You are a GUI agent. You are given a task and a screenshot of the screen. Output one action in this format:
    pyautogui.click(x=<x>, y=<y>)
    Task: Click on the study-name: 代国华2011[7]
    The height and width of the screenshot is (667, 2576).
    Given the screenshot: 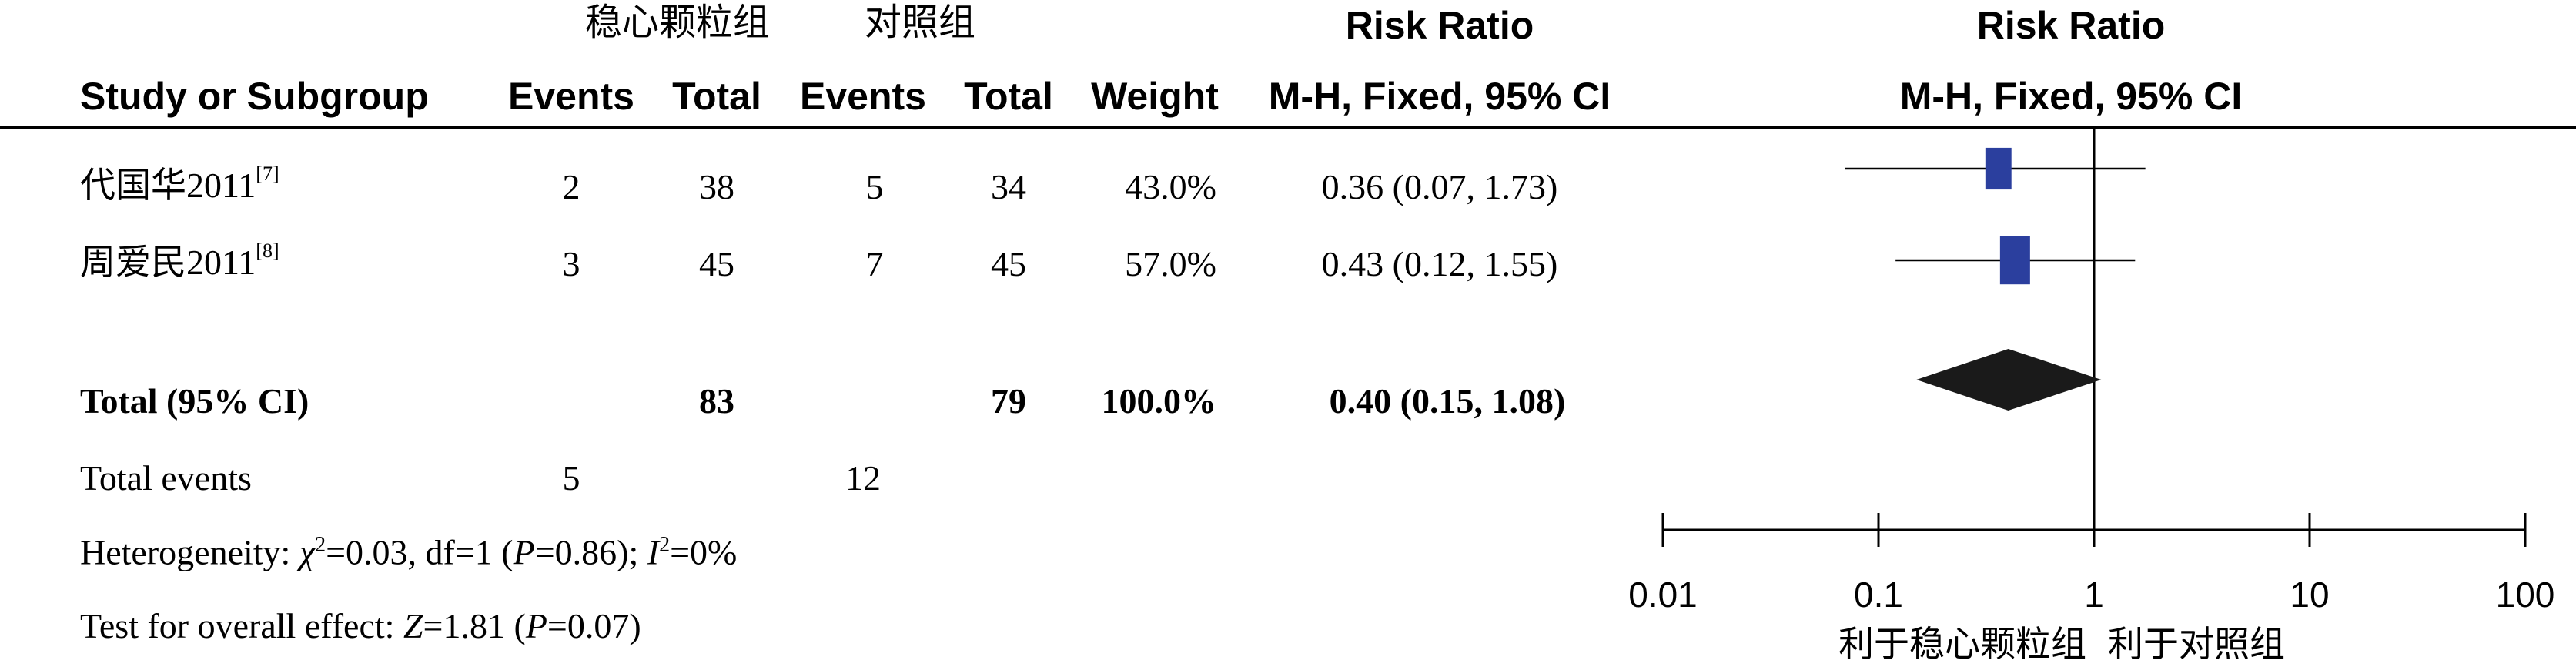 What is the action you would take?
    pyautogui.click(x=180, y=184)
    